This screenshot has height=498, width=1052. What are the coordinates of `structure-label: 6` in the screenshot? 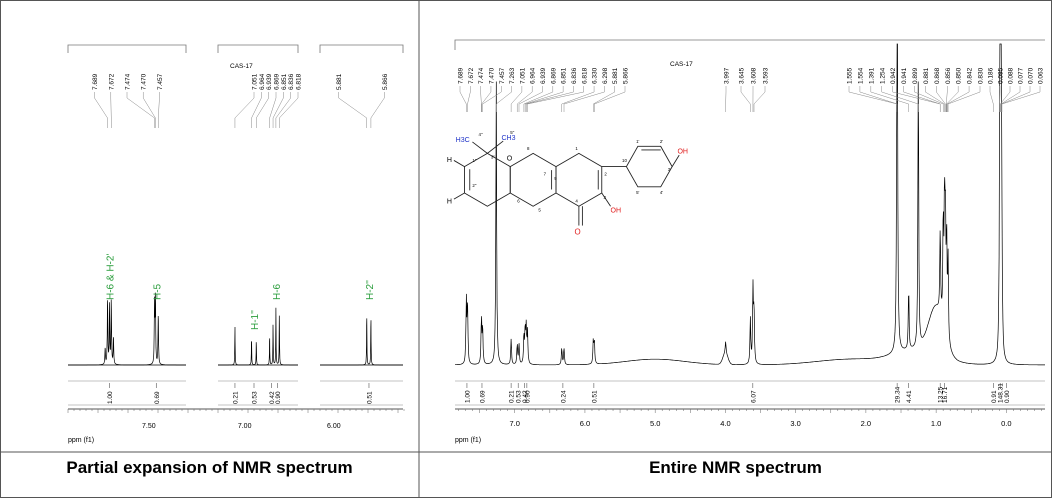 It's located at (518, 201).